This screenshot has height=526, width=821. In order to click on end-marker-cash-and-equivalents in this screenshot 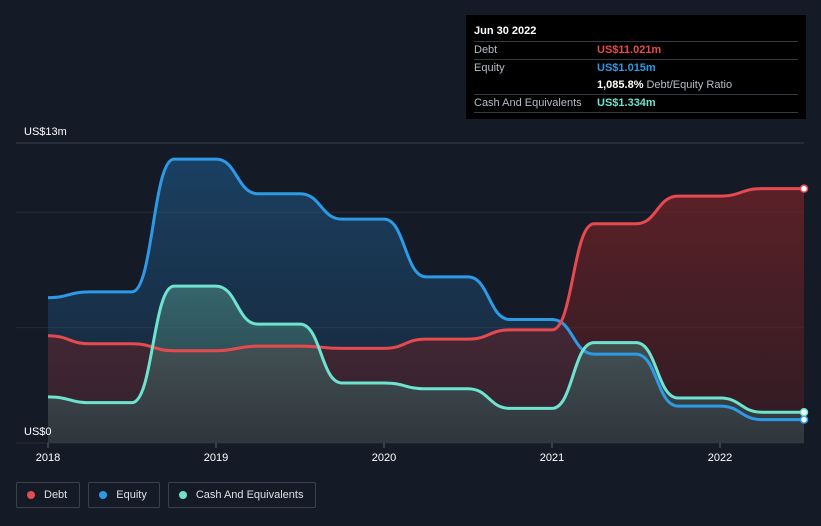, I will do `click(804, 412)`.